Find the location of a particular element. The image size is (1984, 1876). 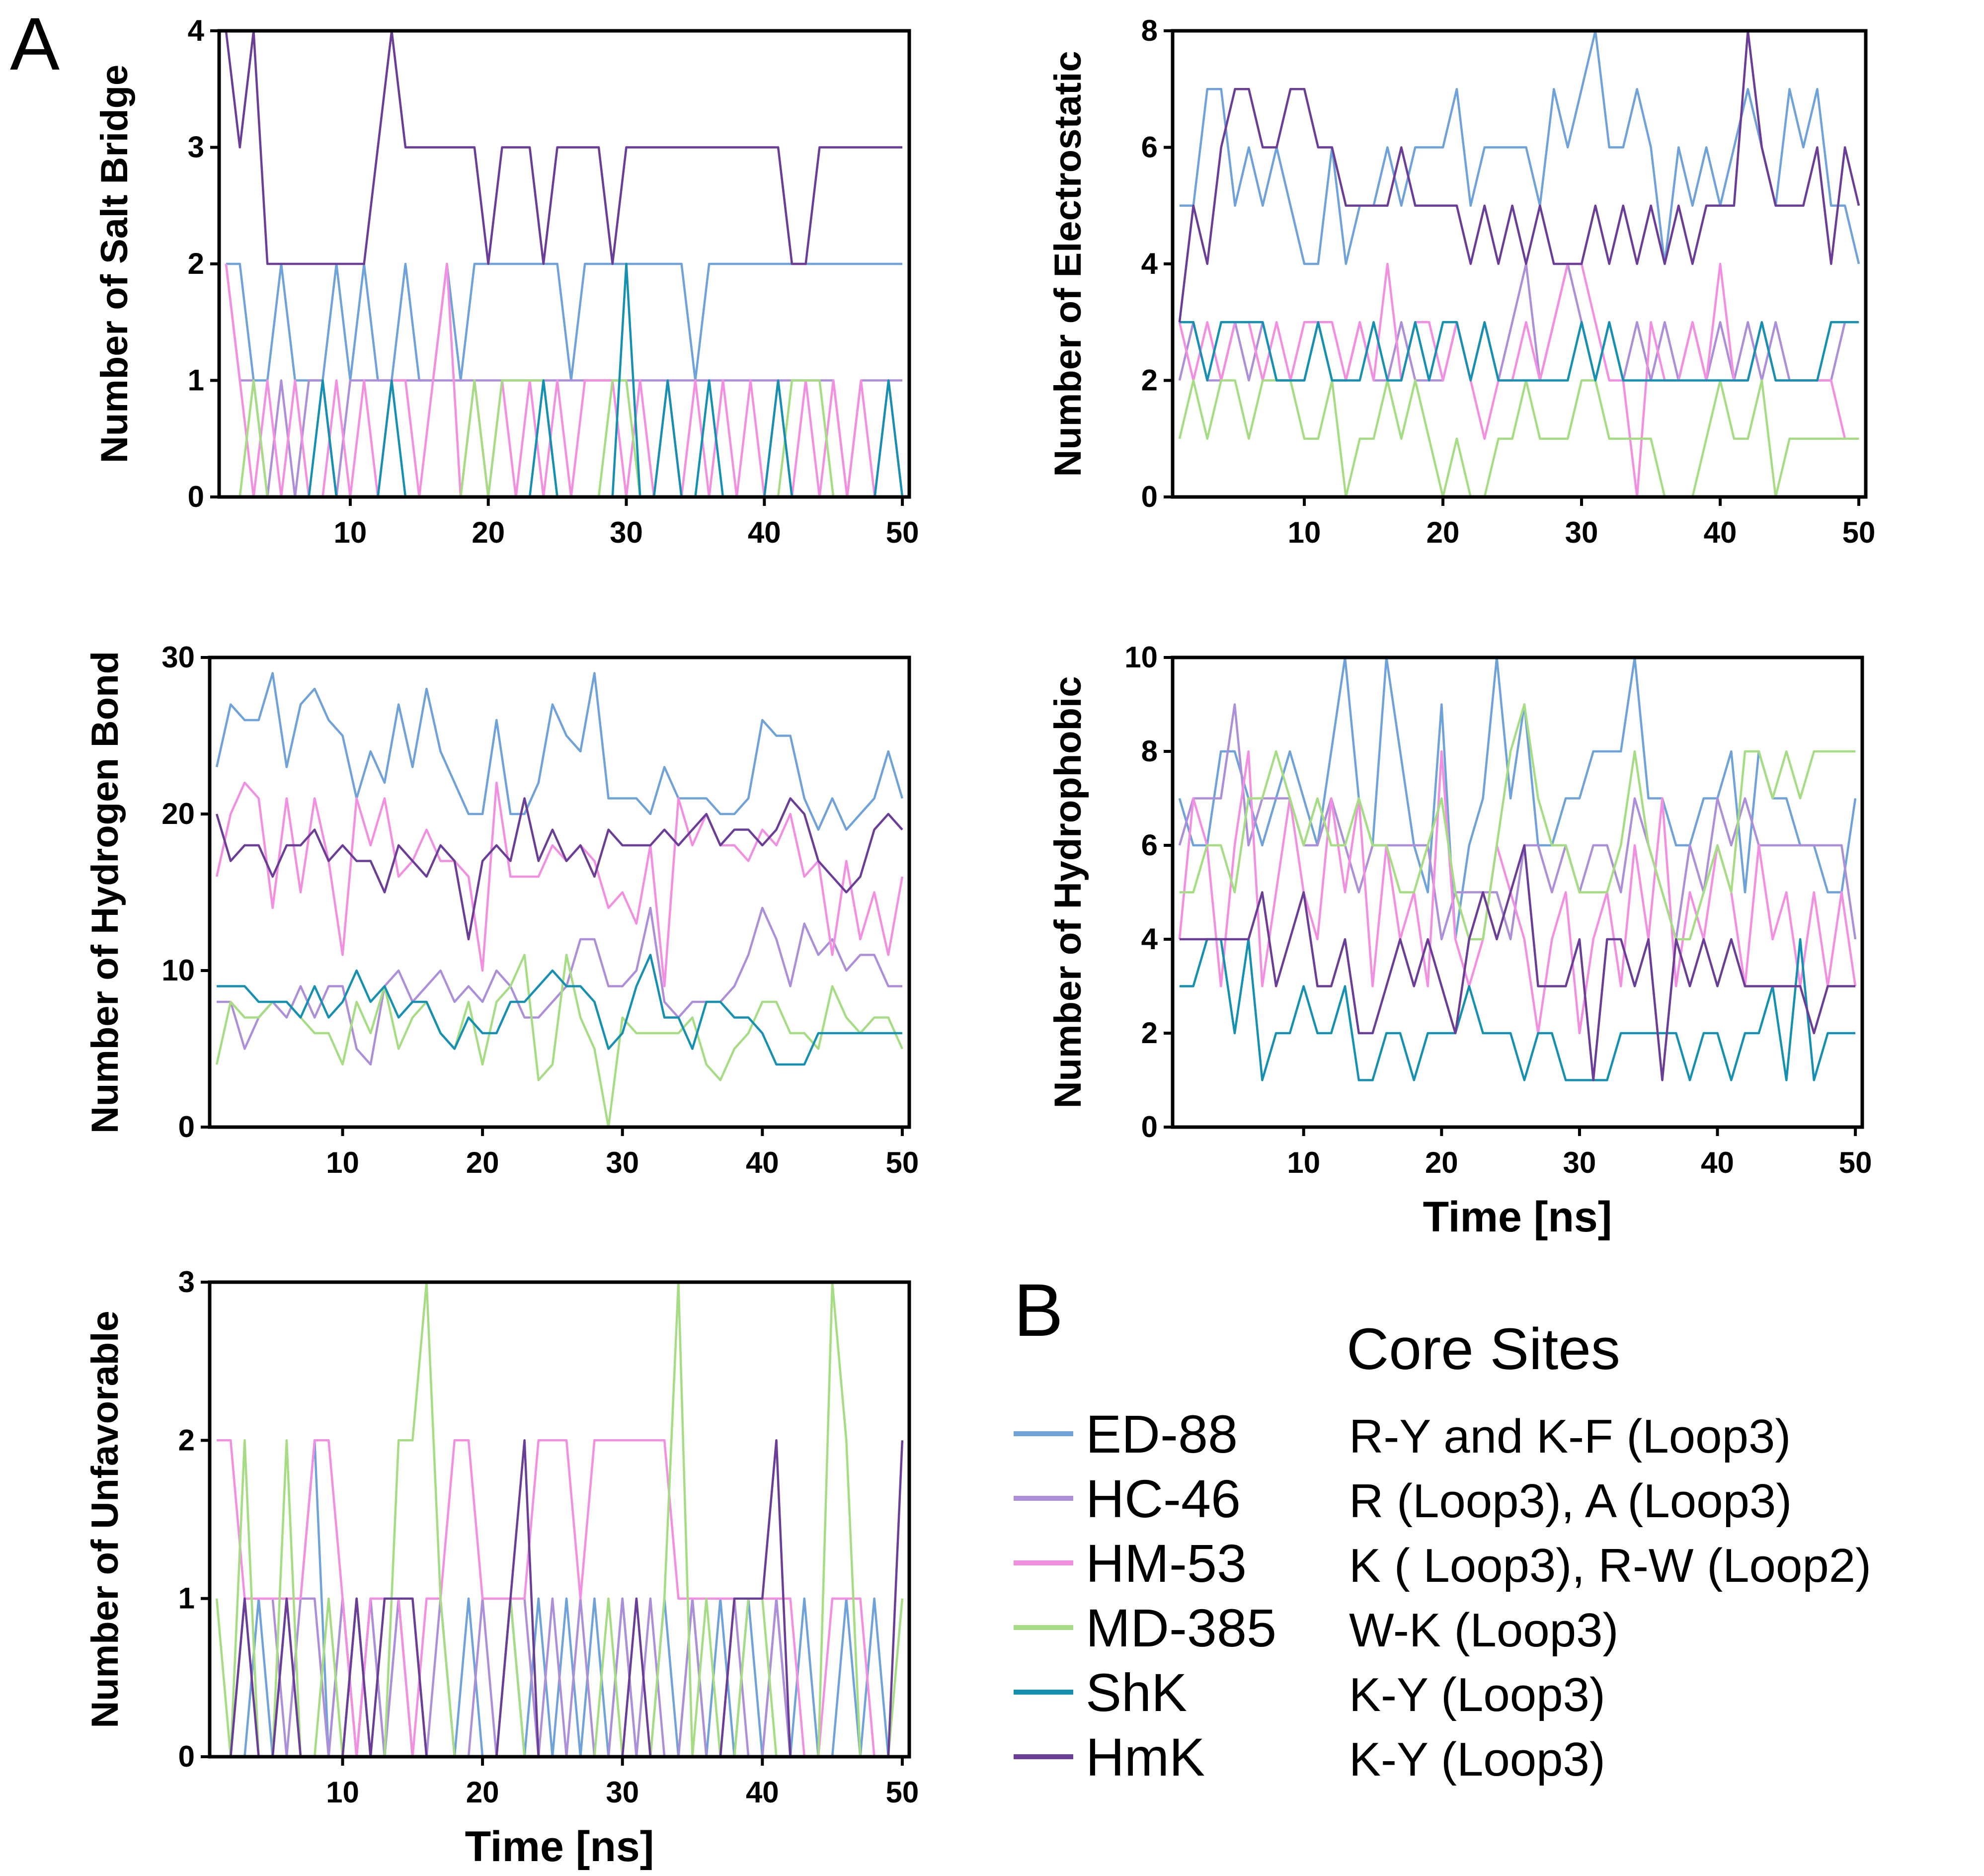

chart-hbond: 0 10 20 30 10 20 30 40 50 Number of Hydrogen Bond is located at coordinates (501, 910).